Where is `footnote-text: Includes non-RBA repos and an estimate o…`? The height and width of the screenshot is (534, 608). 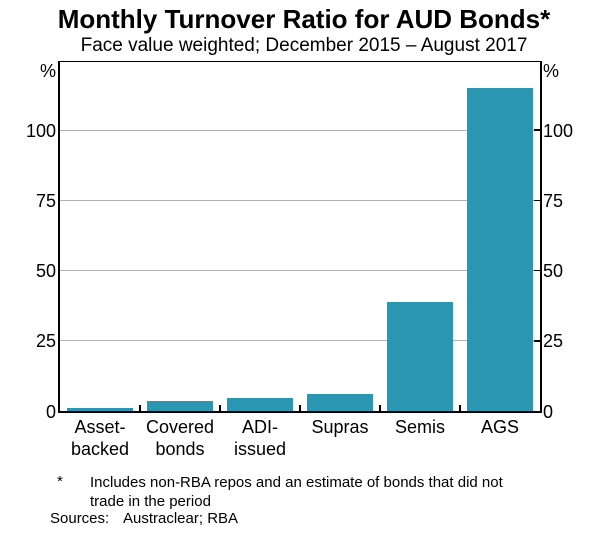 footnote-text: Includes non-RBA repos and an estimate o… is located at coordinates (296, 492).